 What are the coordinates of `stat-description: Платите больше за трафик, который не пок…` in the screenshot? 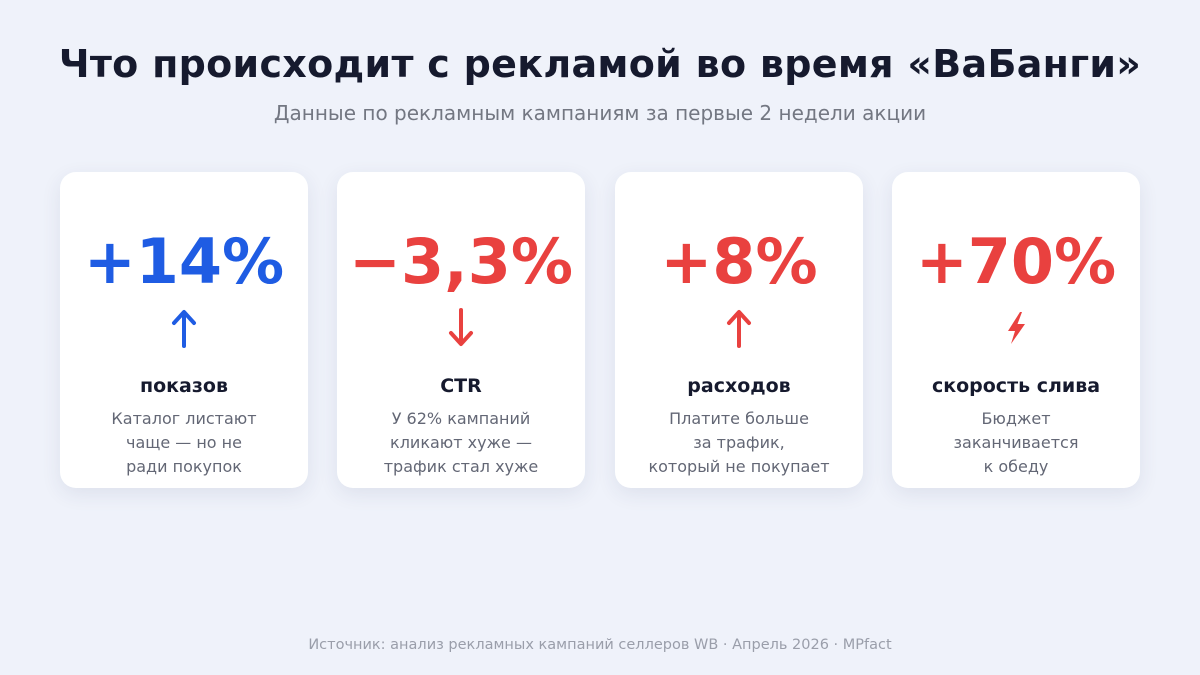 It's located at (739, 442).